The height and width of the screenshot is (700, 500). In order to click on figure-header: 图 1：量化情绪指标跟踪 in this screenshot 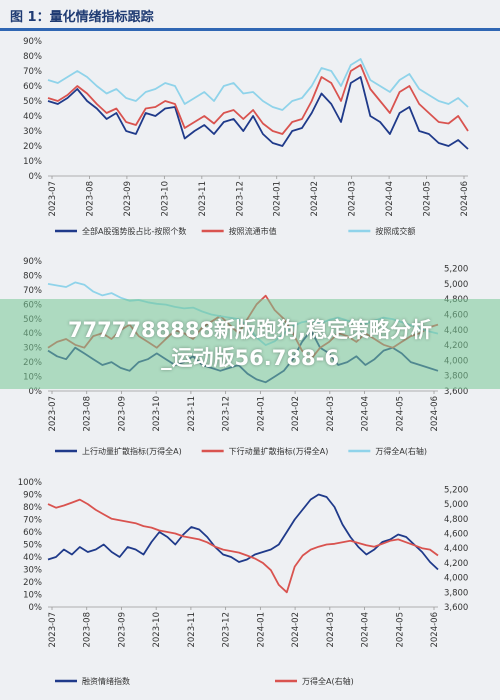, I will do `click(250, 14)`.